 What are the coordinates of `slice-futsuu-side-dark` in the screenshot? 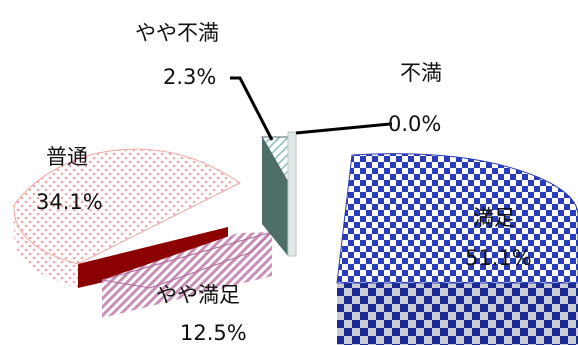 It's located at (153, 257).